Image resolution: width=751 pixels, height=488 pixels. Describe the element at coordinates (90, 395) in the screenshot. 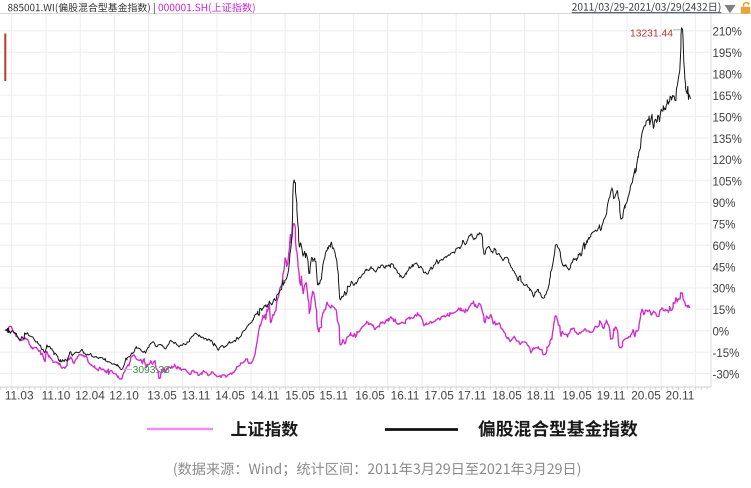

I see `svg-text: 12.04` at that location.